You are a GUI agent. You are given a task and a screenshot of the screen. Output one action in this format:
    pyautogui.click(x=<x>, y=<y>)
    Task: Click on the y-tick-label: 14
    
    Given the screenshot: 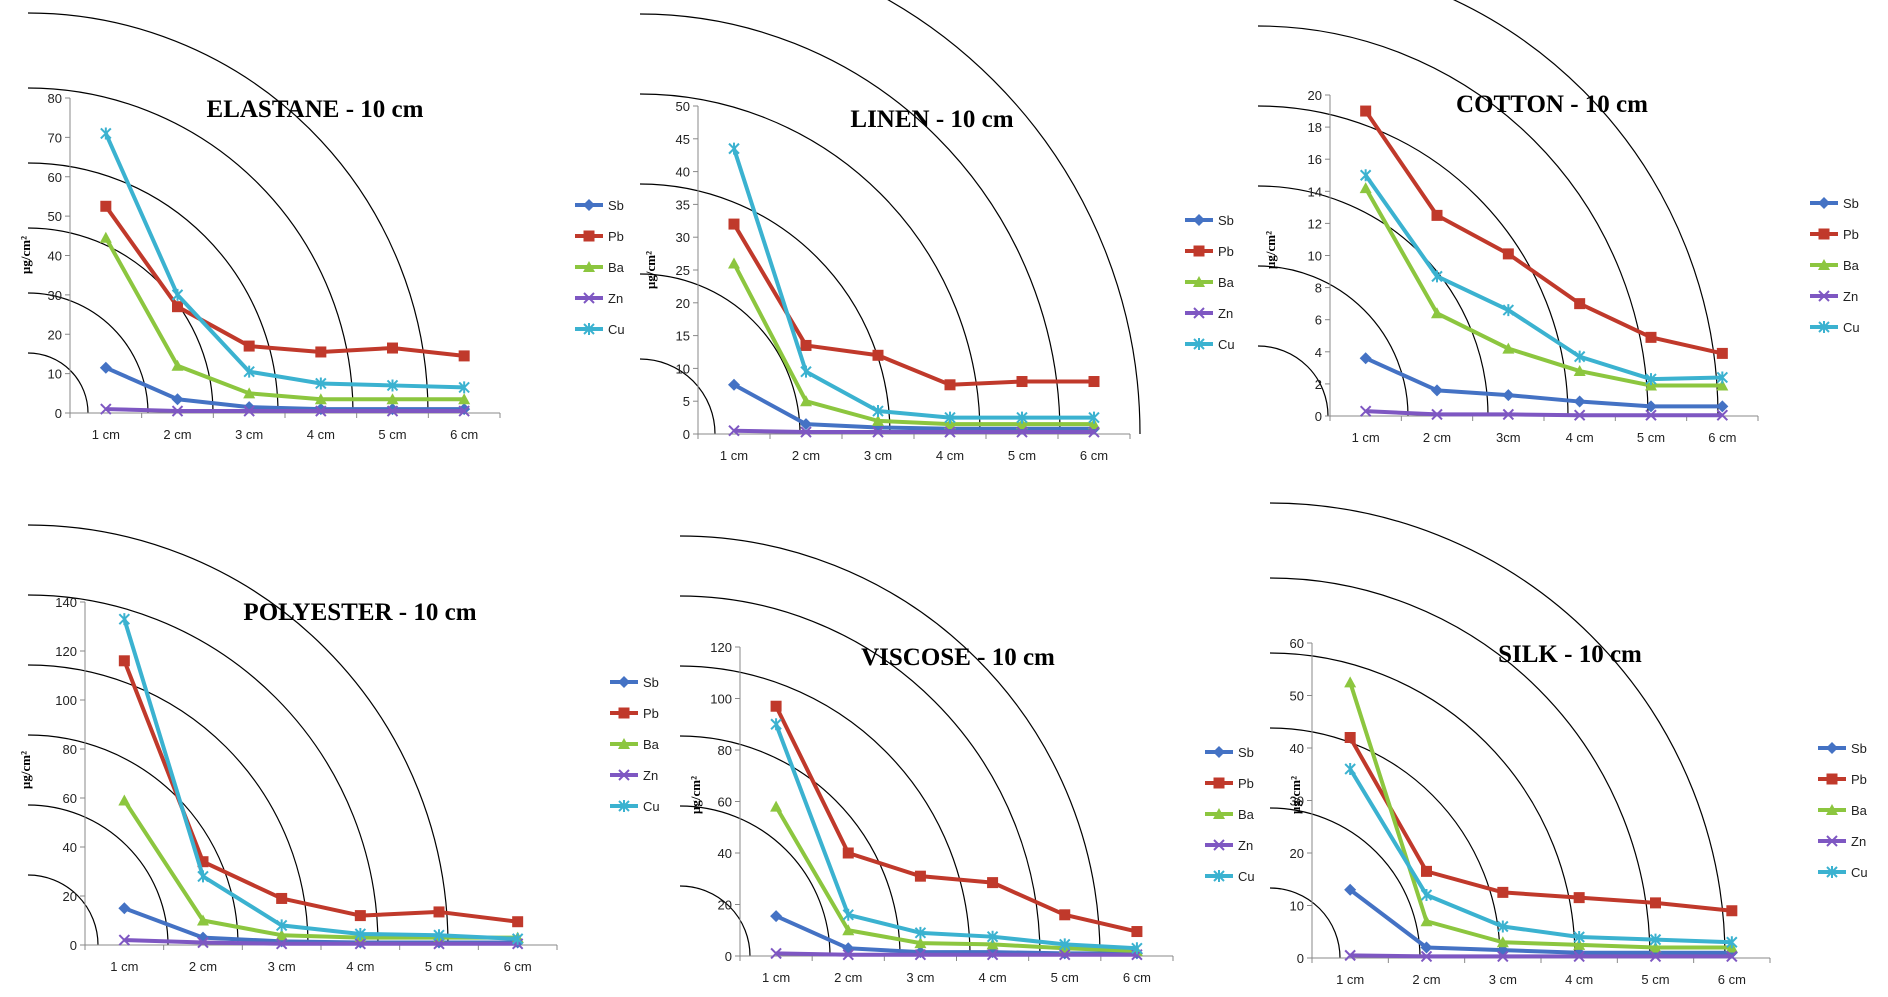 What is the action you would take?
    pyautogui.click(x=1315, y=191)
    